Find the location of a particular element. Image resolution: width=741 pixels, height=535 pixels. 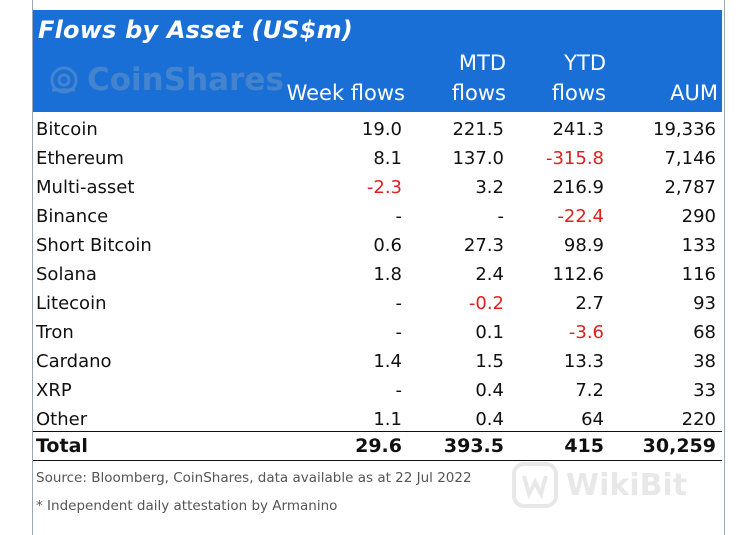

ytd-flow: 98.9 is located at coordinates (583, 245).